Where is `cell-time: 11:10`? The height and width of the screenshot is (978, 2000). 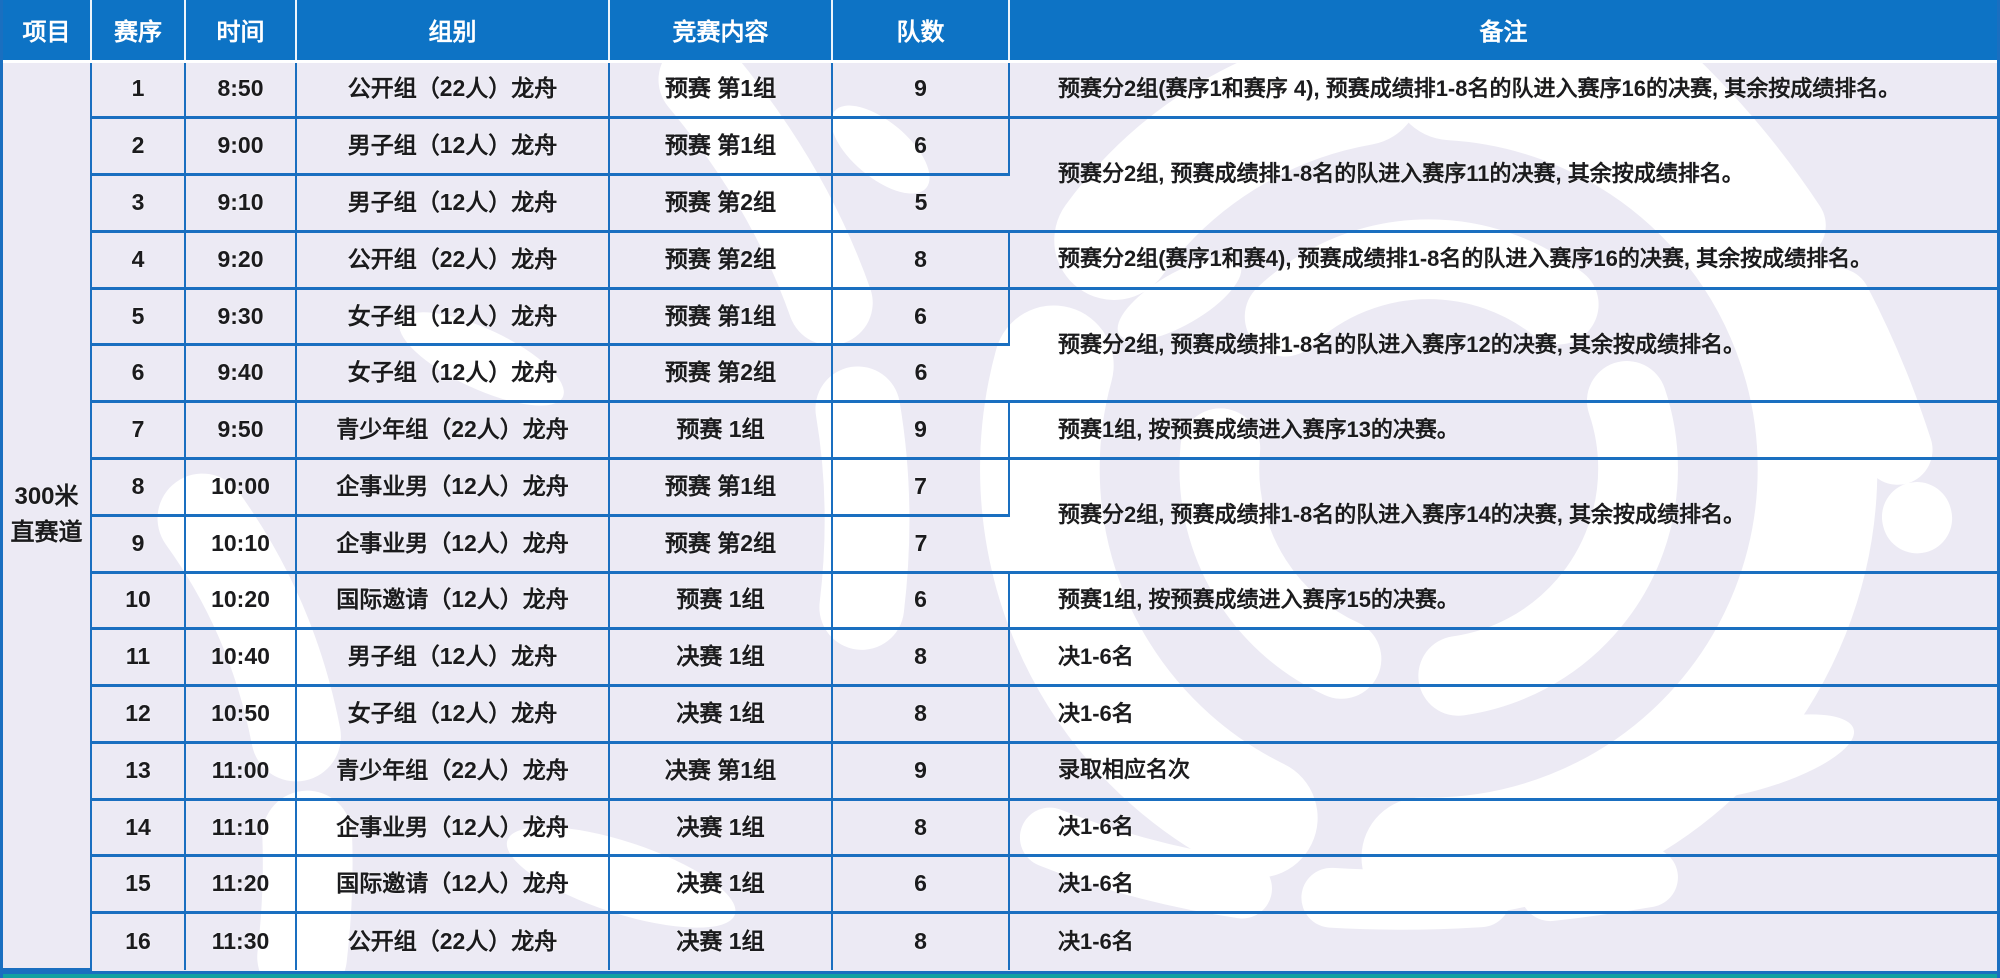
cell-time: 11:10 is located at coordinates (241, 828).